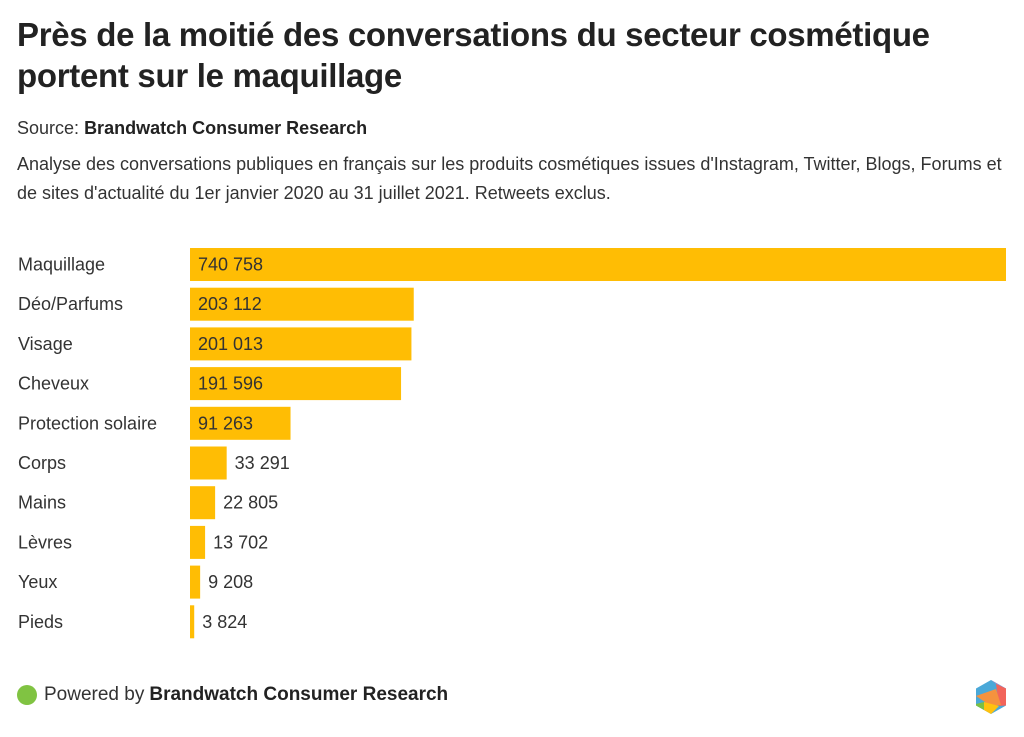 This screenshot has width=1024, height=737. Describe the element at coordinates (87, 423) in the screenshot. I see `category-label: Protection solaire` at that location.